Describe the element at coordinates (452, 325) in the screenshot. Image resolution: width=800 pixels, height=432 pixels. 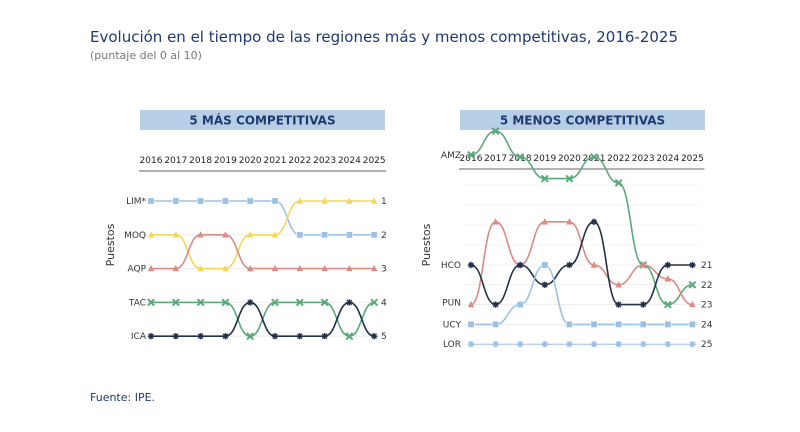
I see `region-label: UCY` at that location.